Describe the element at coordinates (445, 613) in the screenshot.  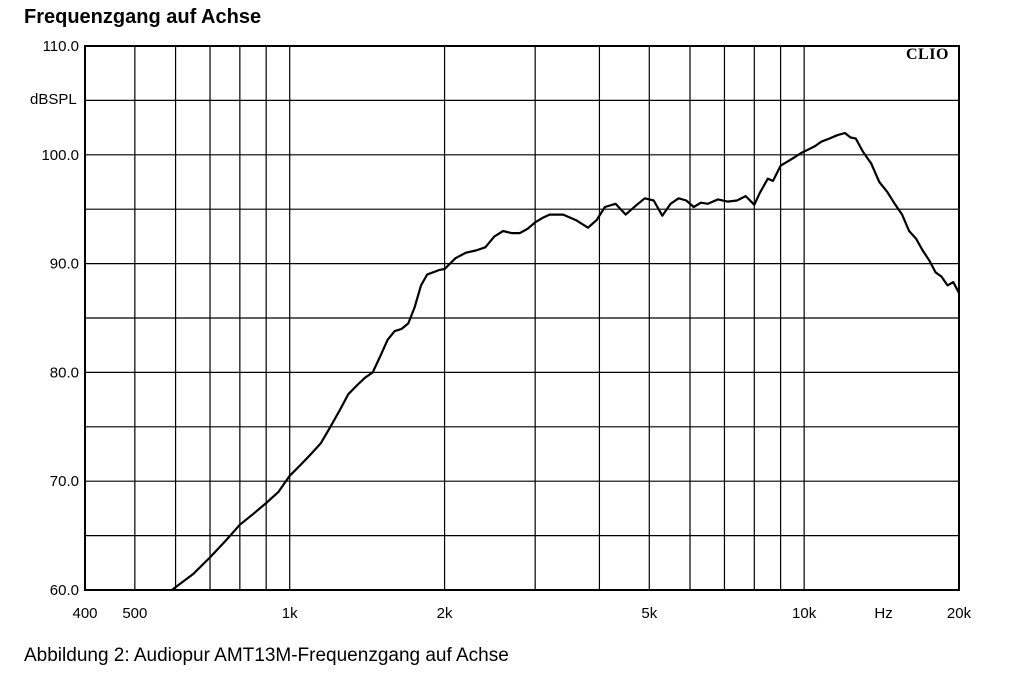
I see `x-tick-label: 2k` at that location.